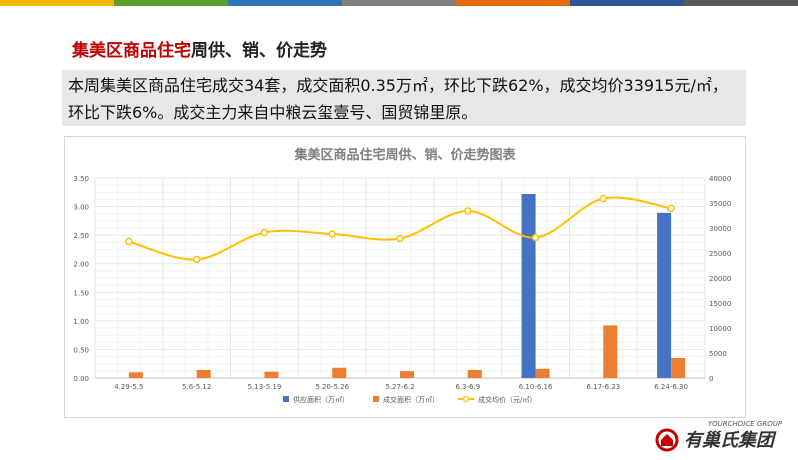  I want to click on chart-title: 集美区商品住宅周供、销、价走势图表, so click(404, 155).